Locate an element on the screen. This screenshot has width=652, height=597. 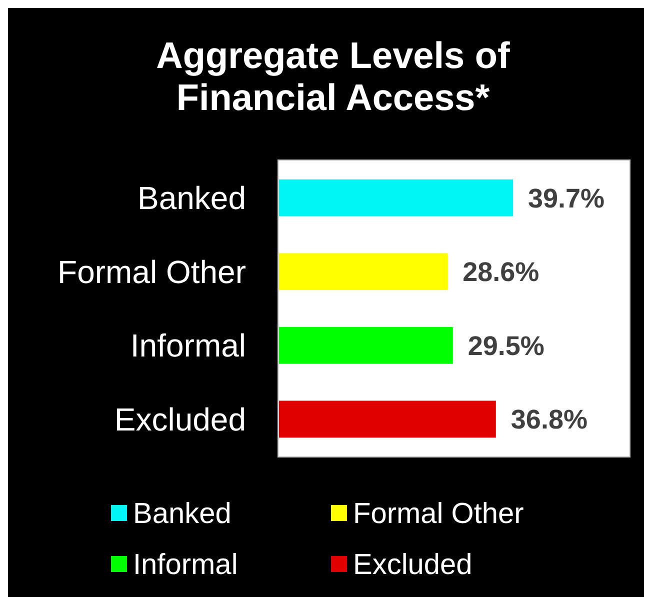
legend-label: Formal Other is located at coordinates (438, 514).